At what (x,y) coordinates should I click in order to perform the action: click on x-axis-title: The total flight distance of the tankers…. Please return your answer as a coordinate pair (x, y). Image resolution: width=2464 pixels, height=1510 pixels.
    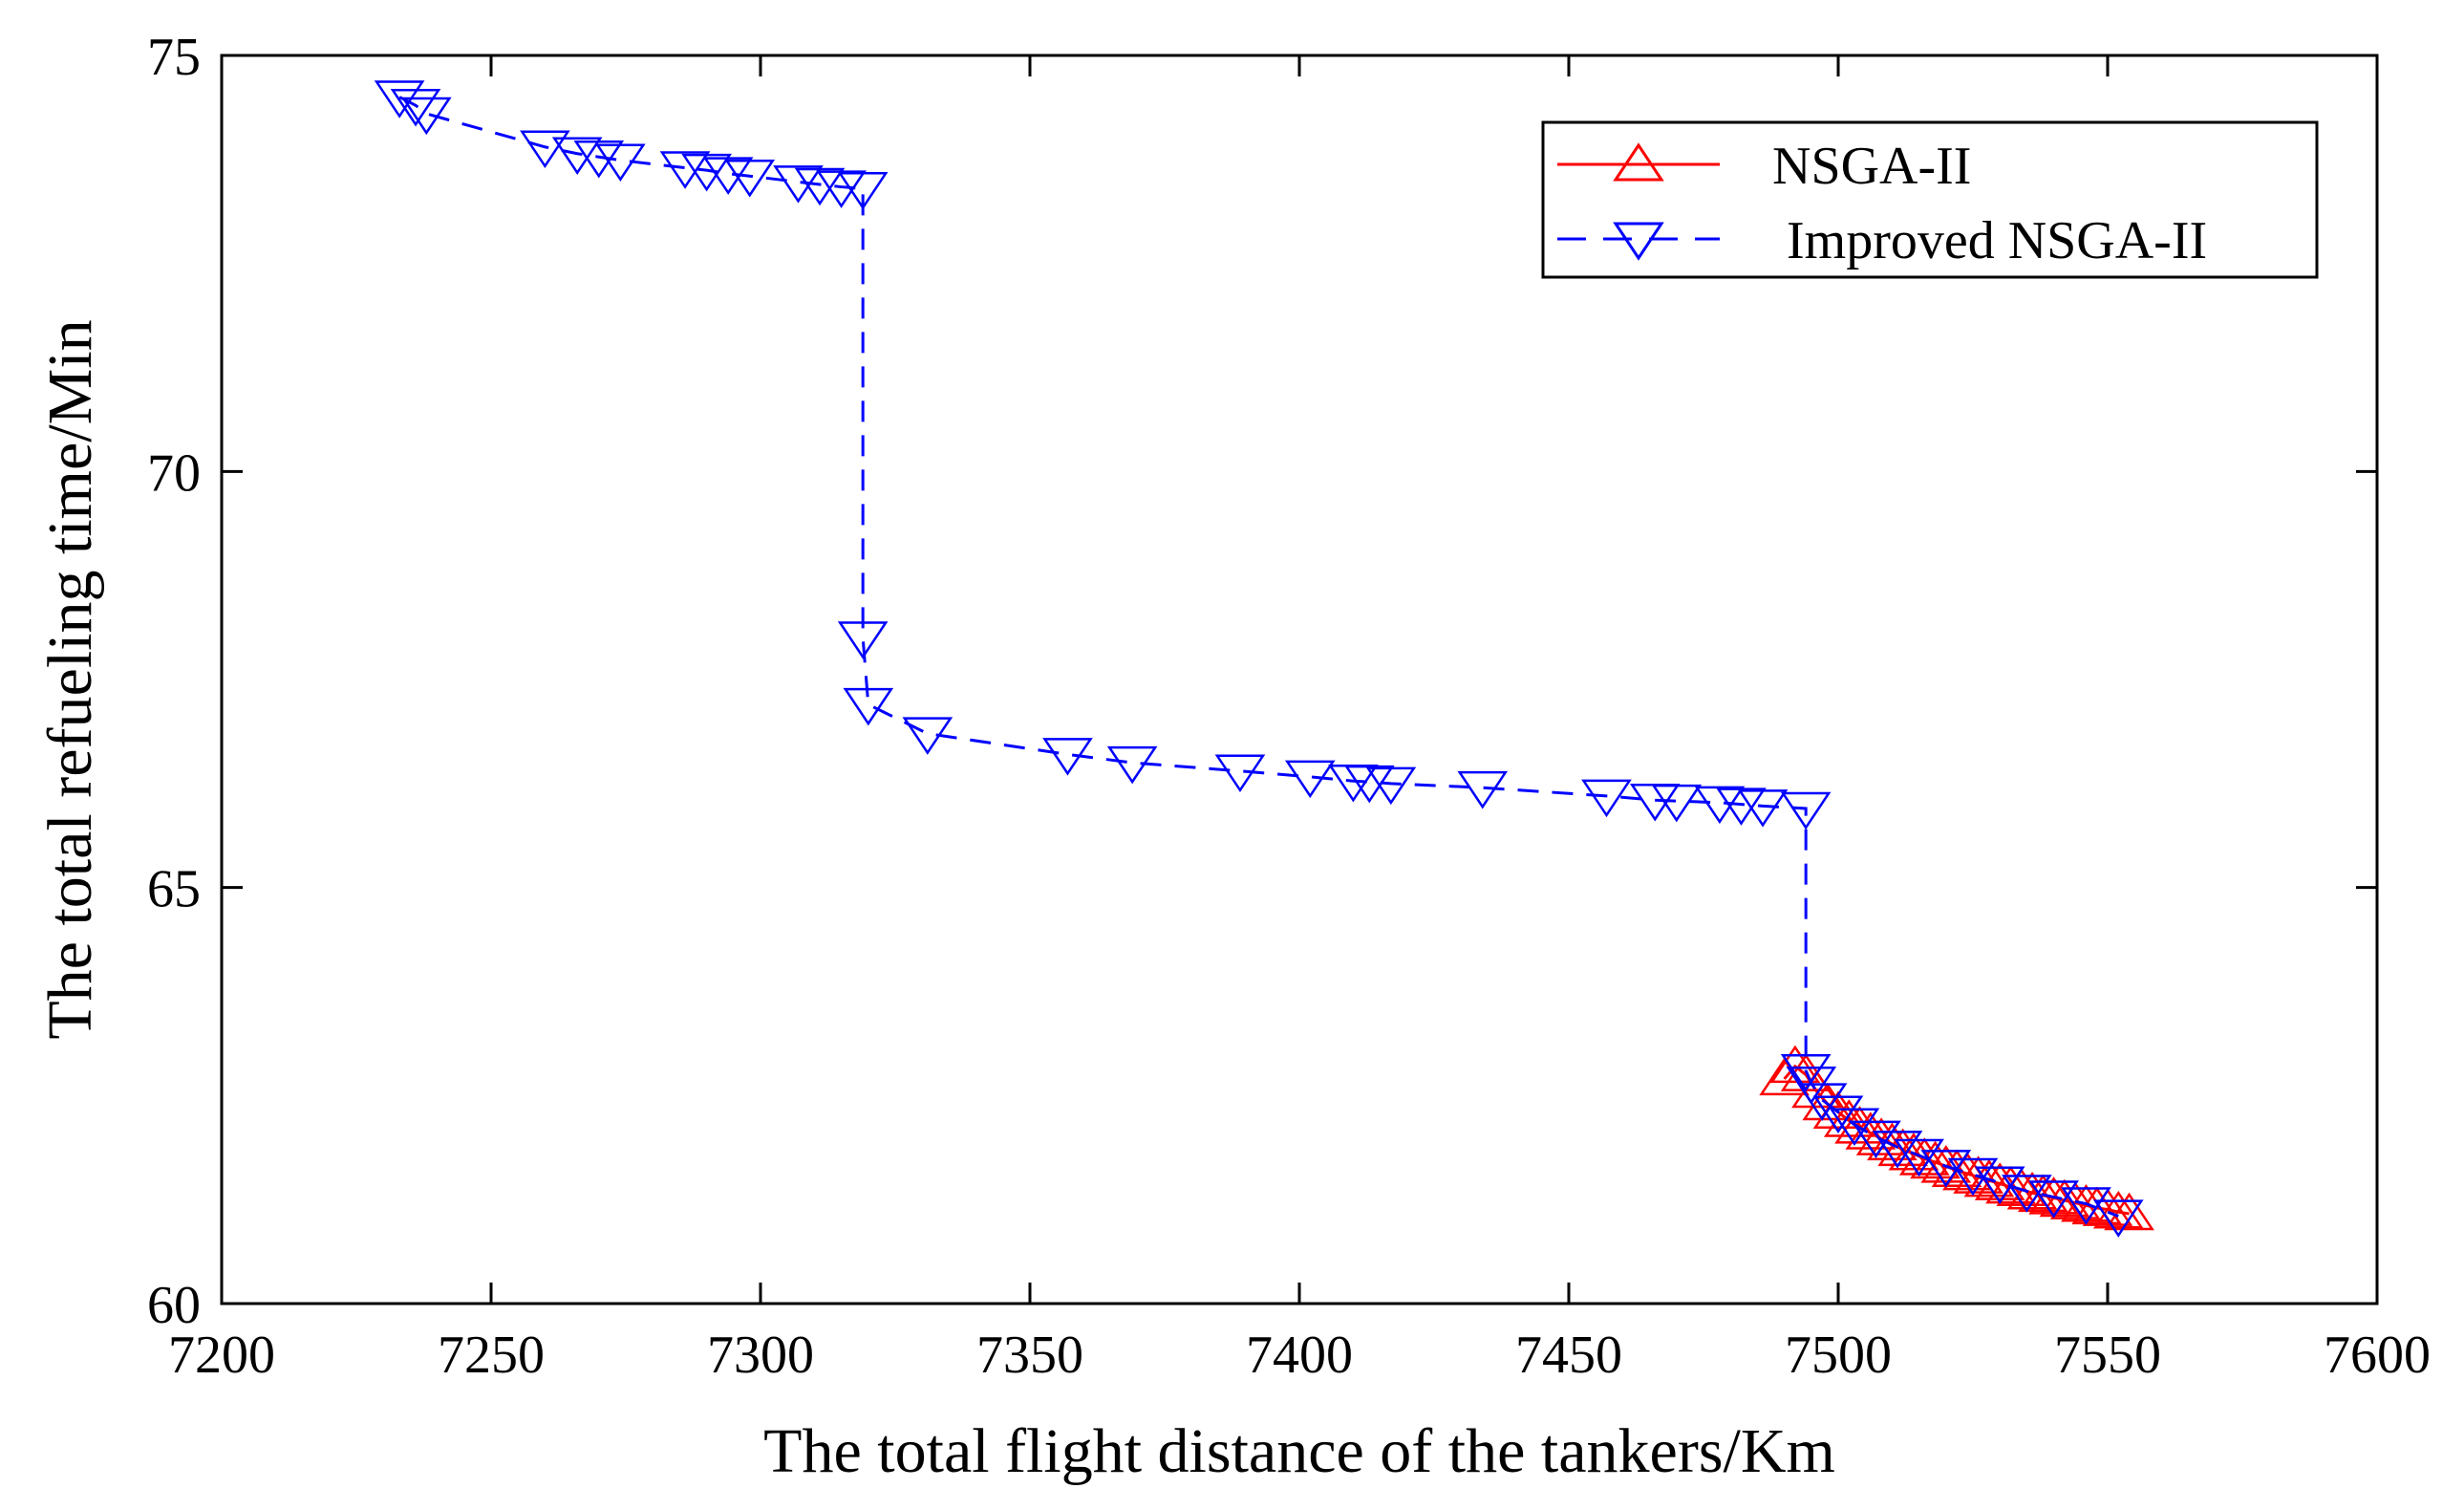
    Looking at the image, I should click on (1299, 1451).